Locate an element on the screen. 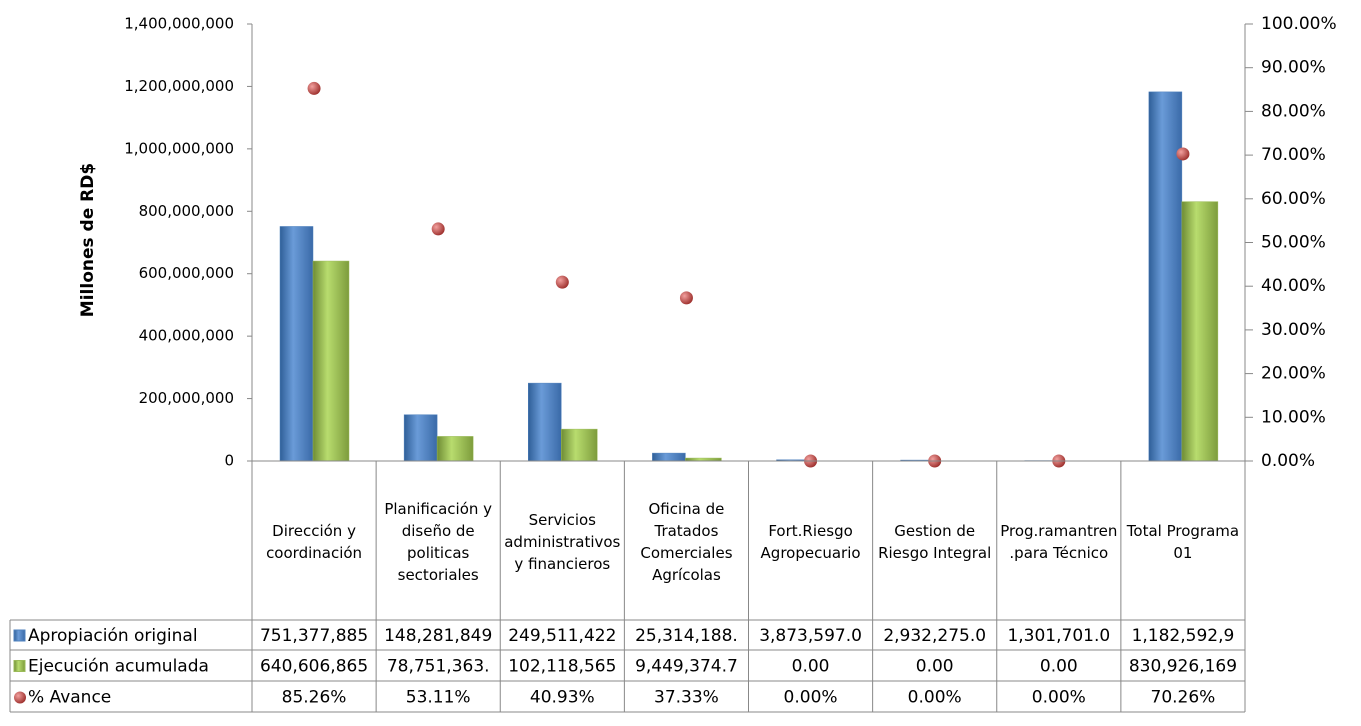 This screenshot has height=726, width=1361. data-label: 1,182,592,9 is located at coordinates (1183, 636).